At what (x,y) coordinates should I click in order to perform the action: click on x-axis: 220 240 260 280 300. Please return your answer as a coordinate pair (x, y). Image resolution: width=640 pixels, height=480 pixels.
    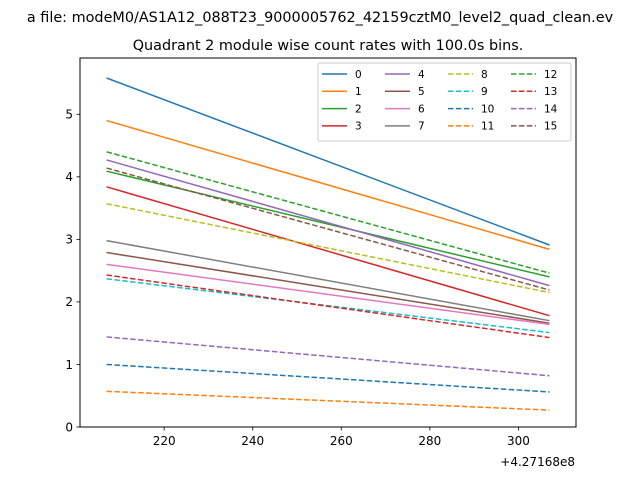
    Looking at the image, I should click on (341, 437).